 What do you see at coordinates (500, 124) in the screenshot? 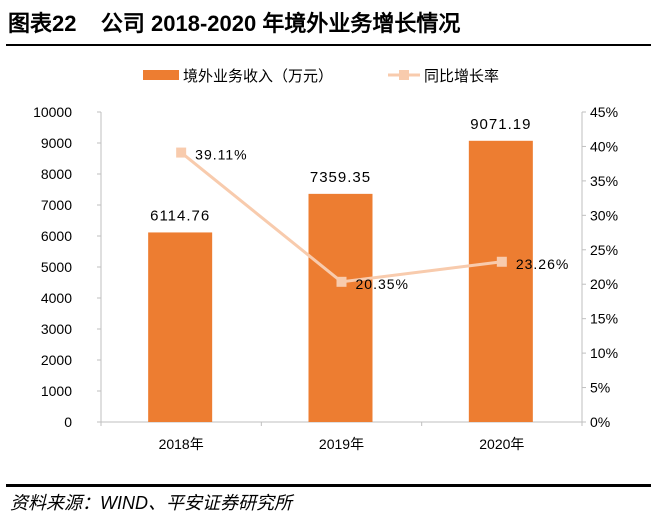
I see `bar-data-label: 9071.19` at bounding box center [500, 124].